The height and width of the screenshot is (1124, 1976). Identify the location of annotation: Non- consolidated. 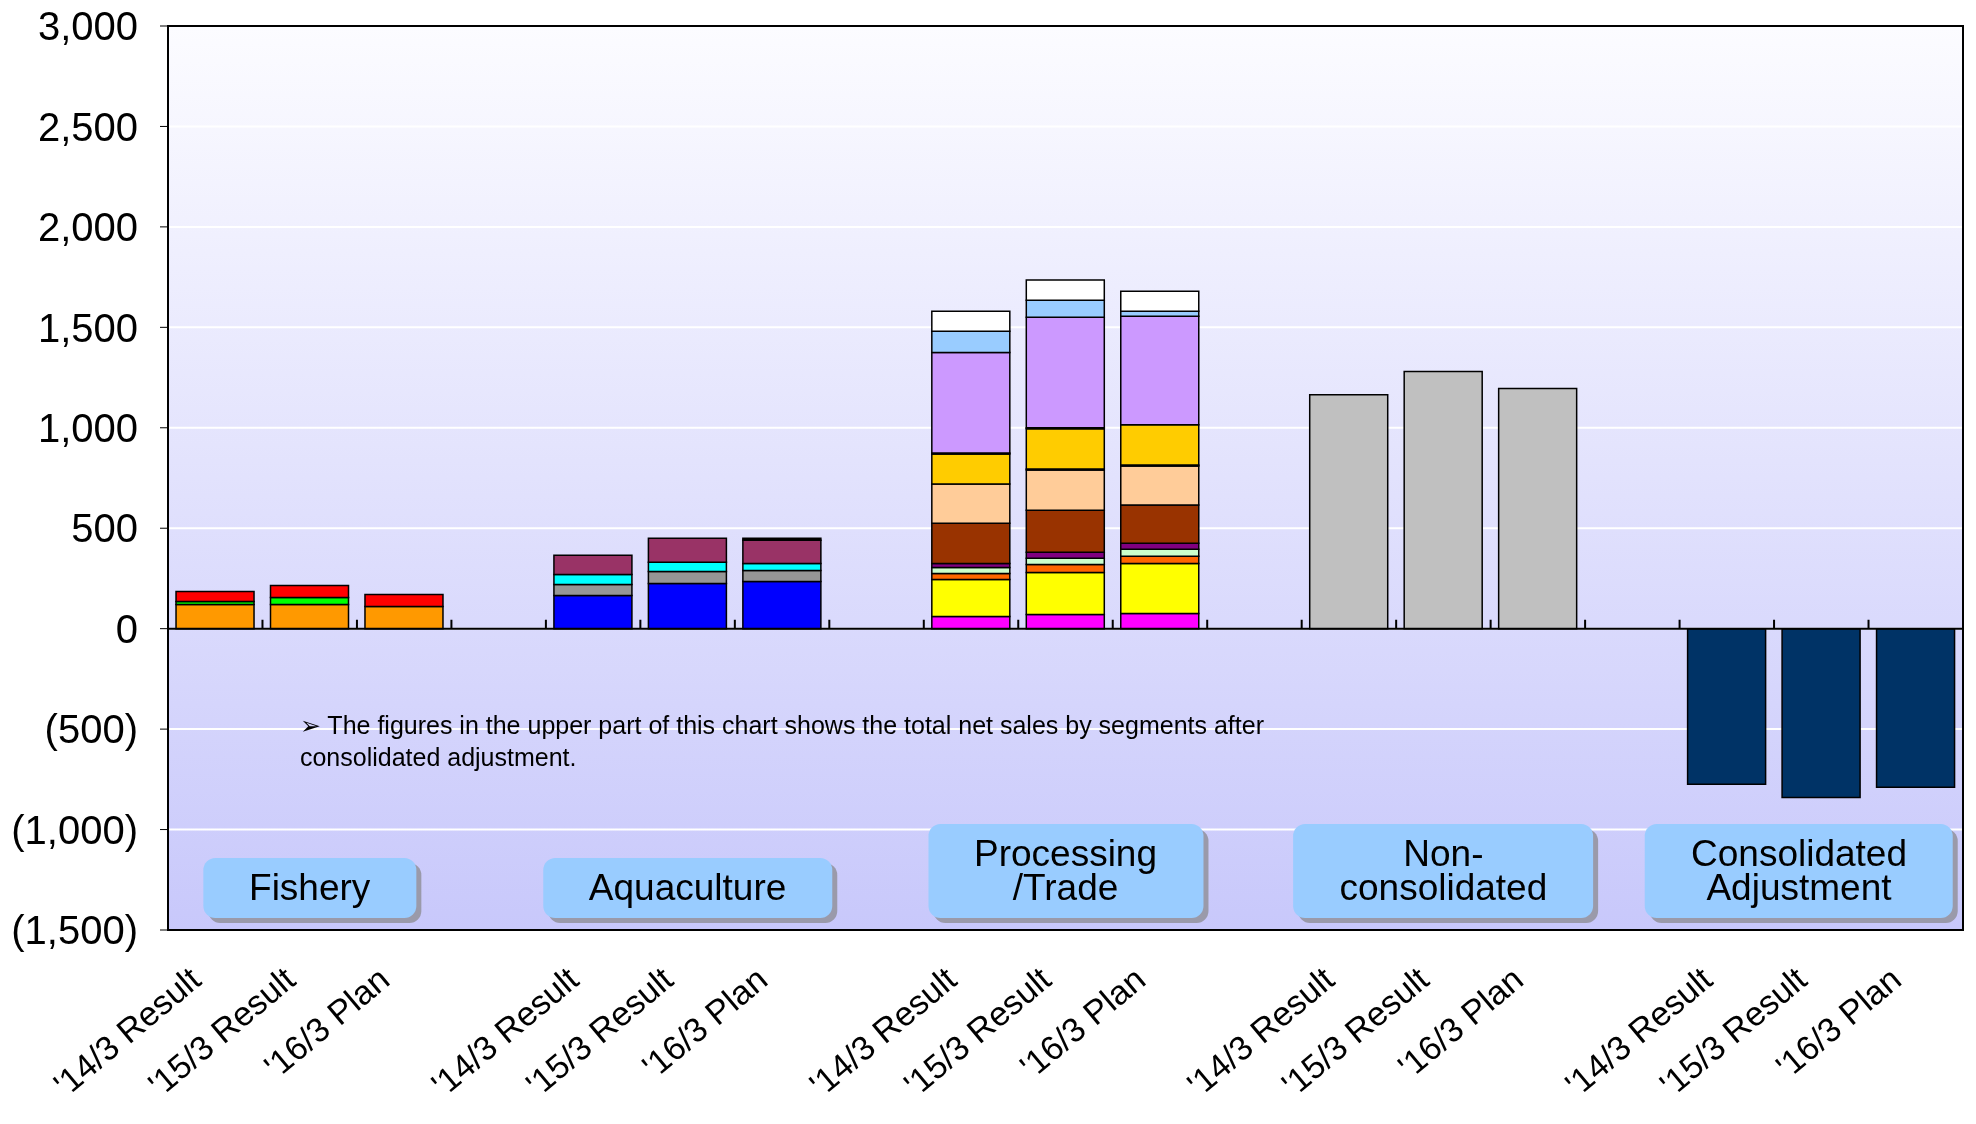
(1443, 871).